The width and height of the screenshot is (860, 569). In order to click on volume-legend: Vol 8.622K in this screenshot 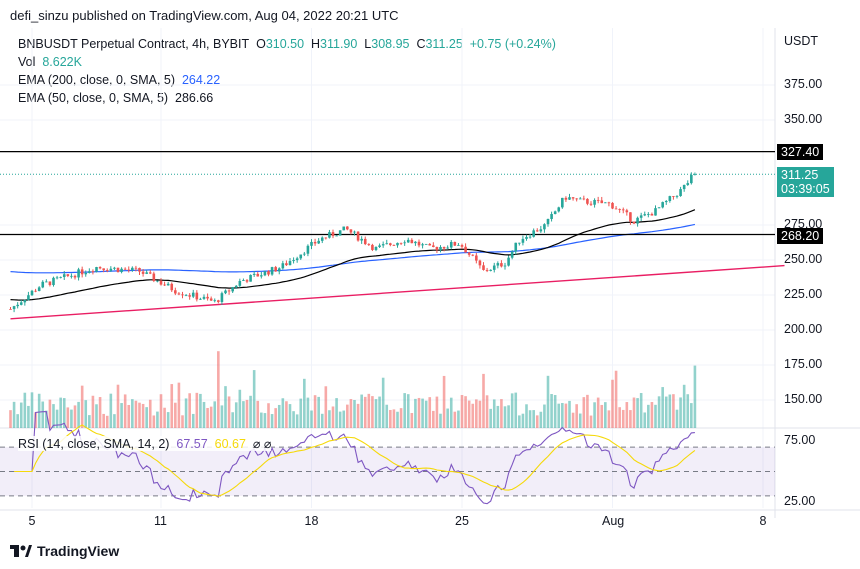, I will do `click(50, 62)`.